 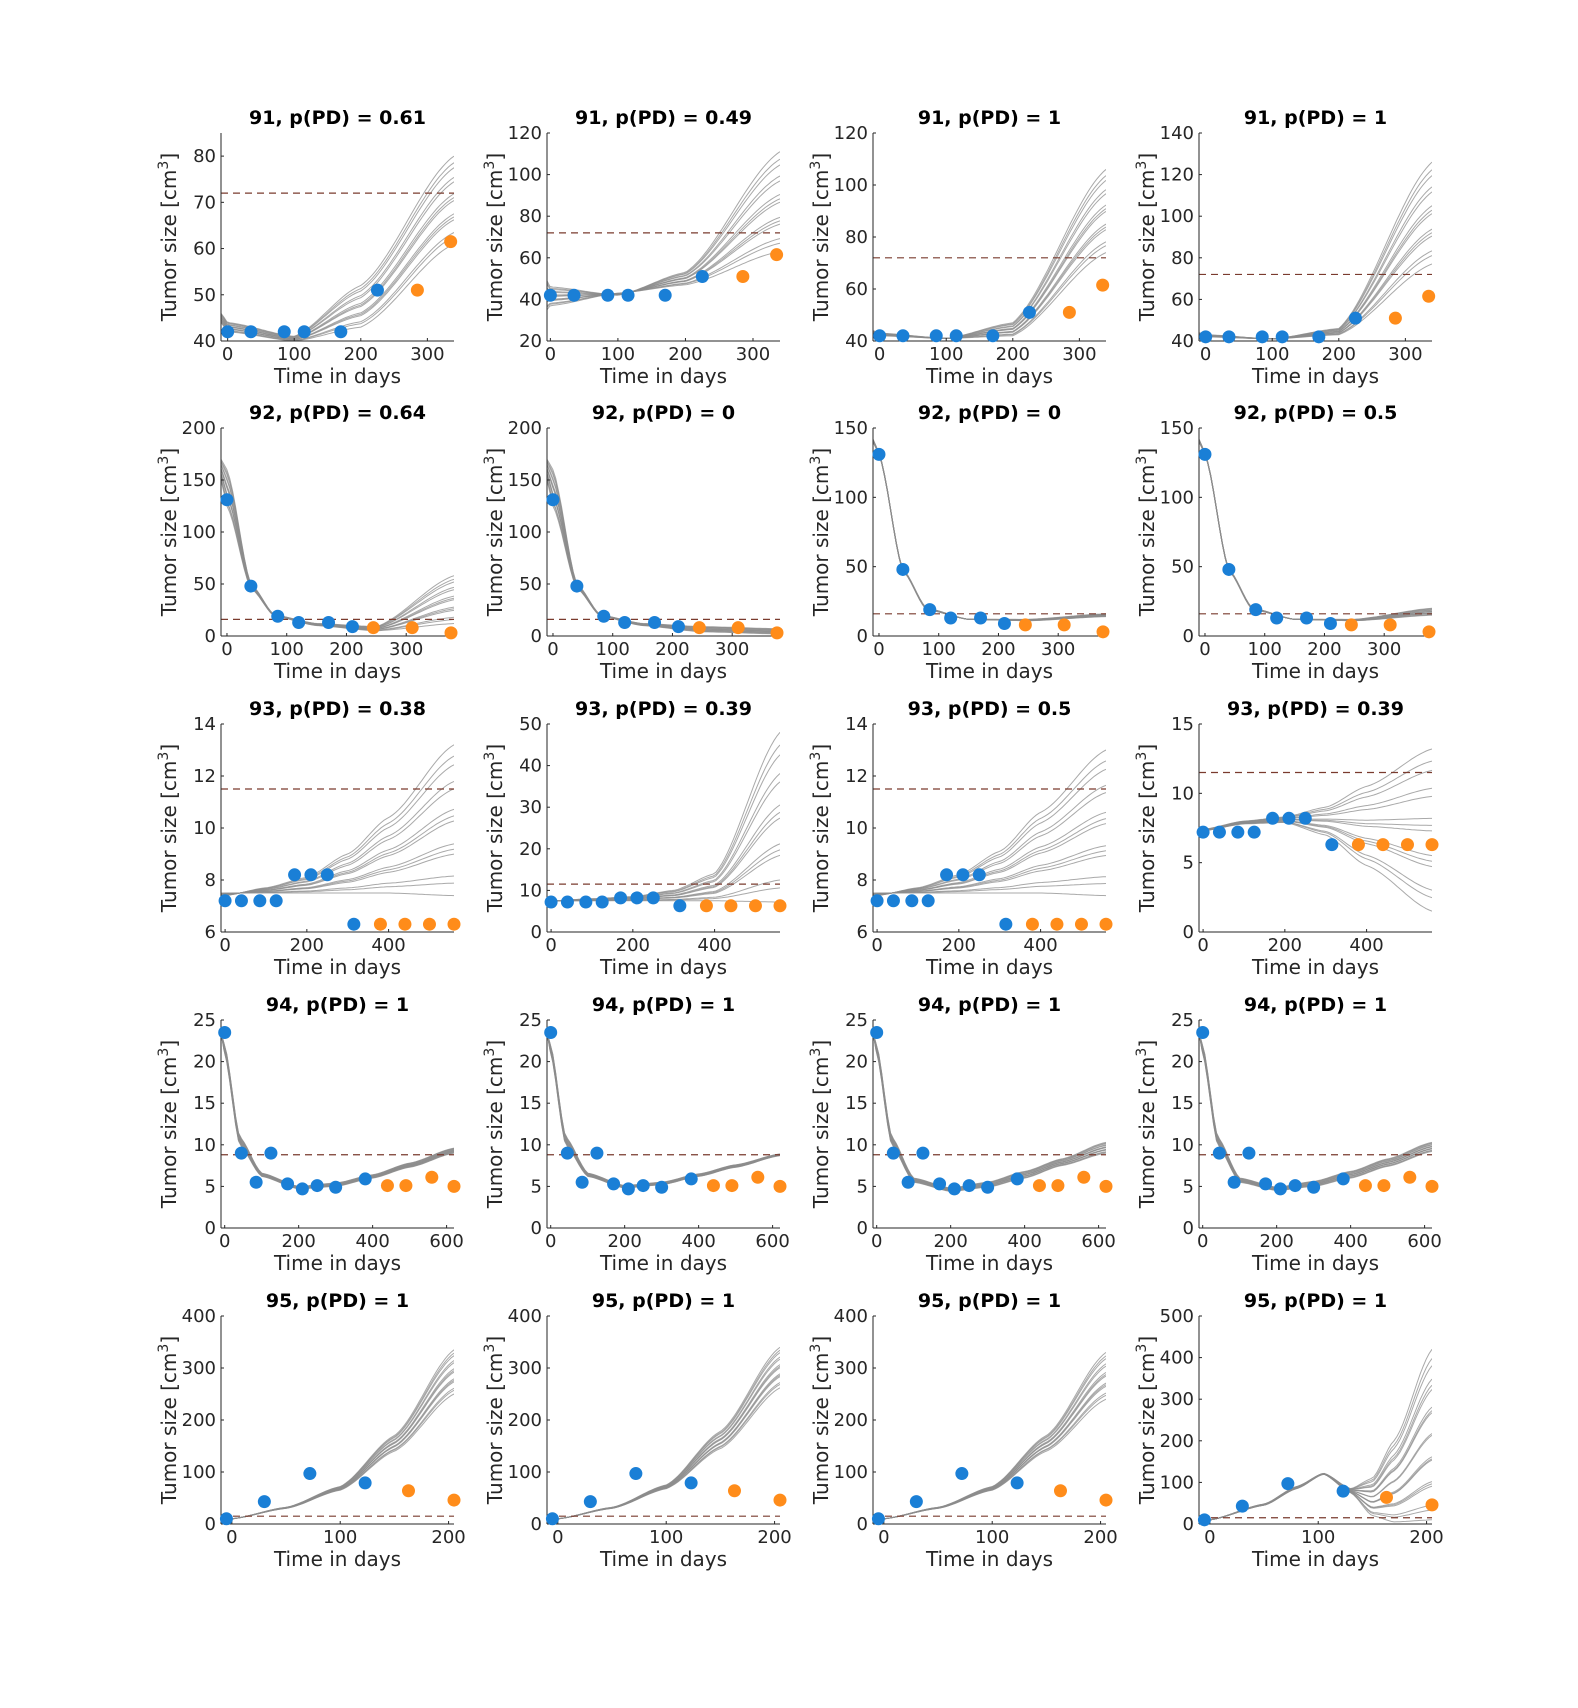 What do you see at coordinates (1204, 649) in the screenshot?
I see `x-tick-label: 0` at bounding box center [1204, 649].